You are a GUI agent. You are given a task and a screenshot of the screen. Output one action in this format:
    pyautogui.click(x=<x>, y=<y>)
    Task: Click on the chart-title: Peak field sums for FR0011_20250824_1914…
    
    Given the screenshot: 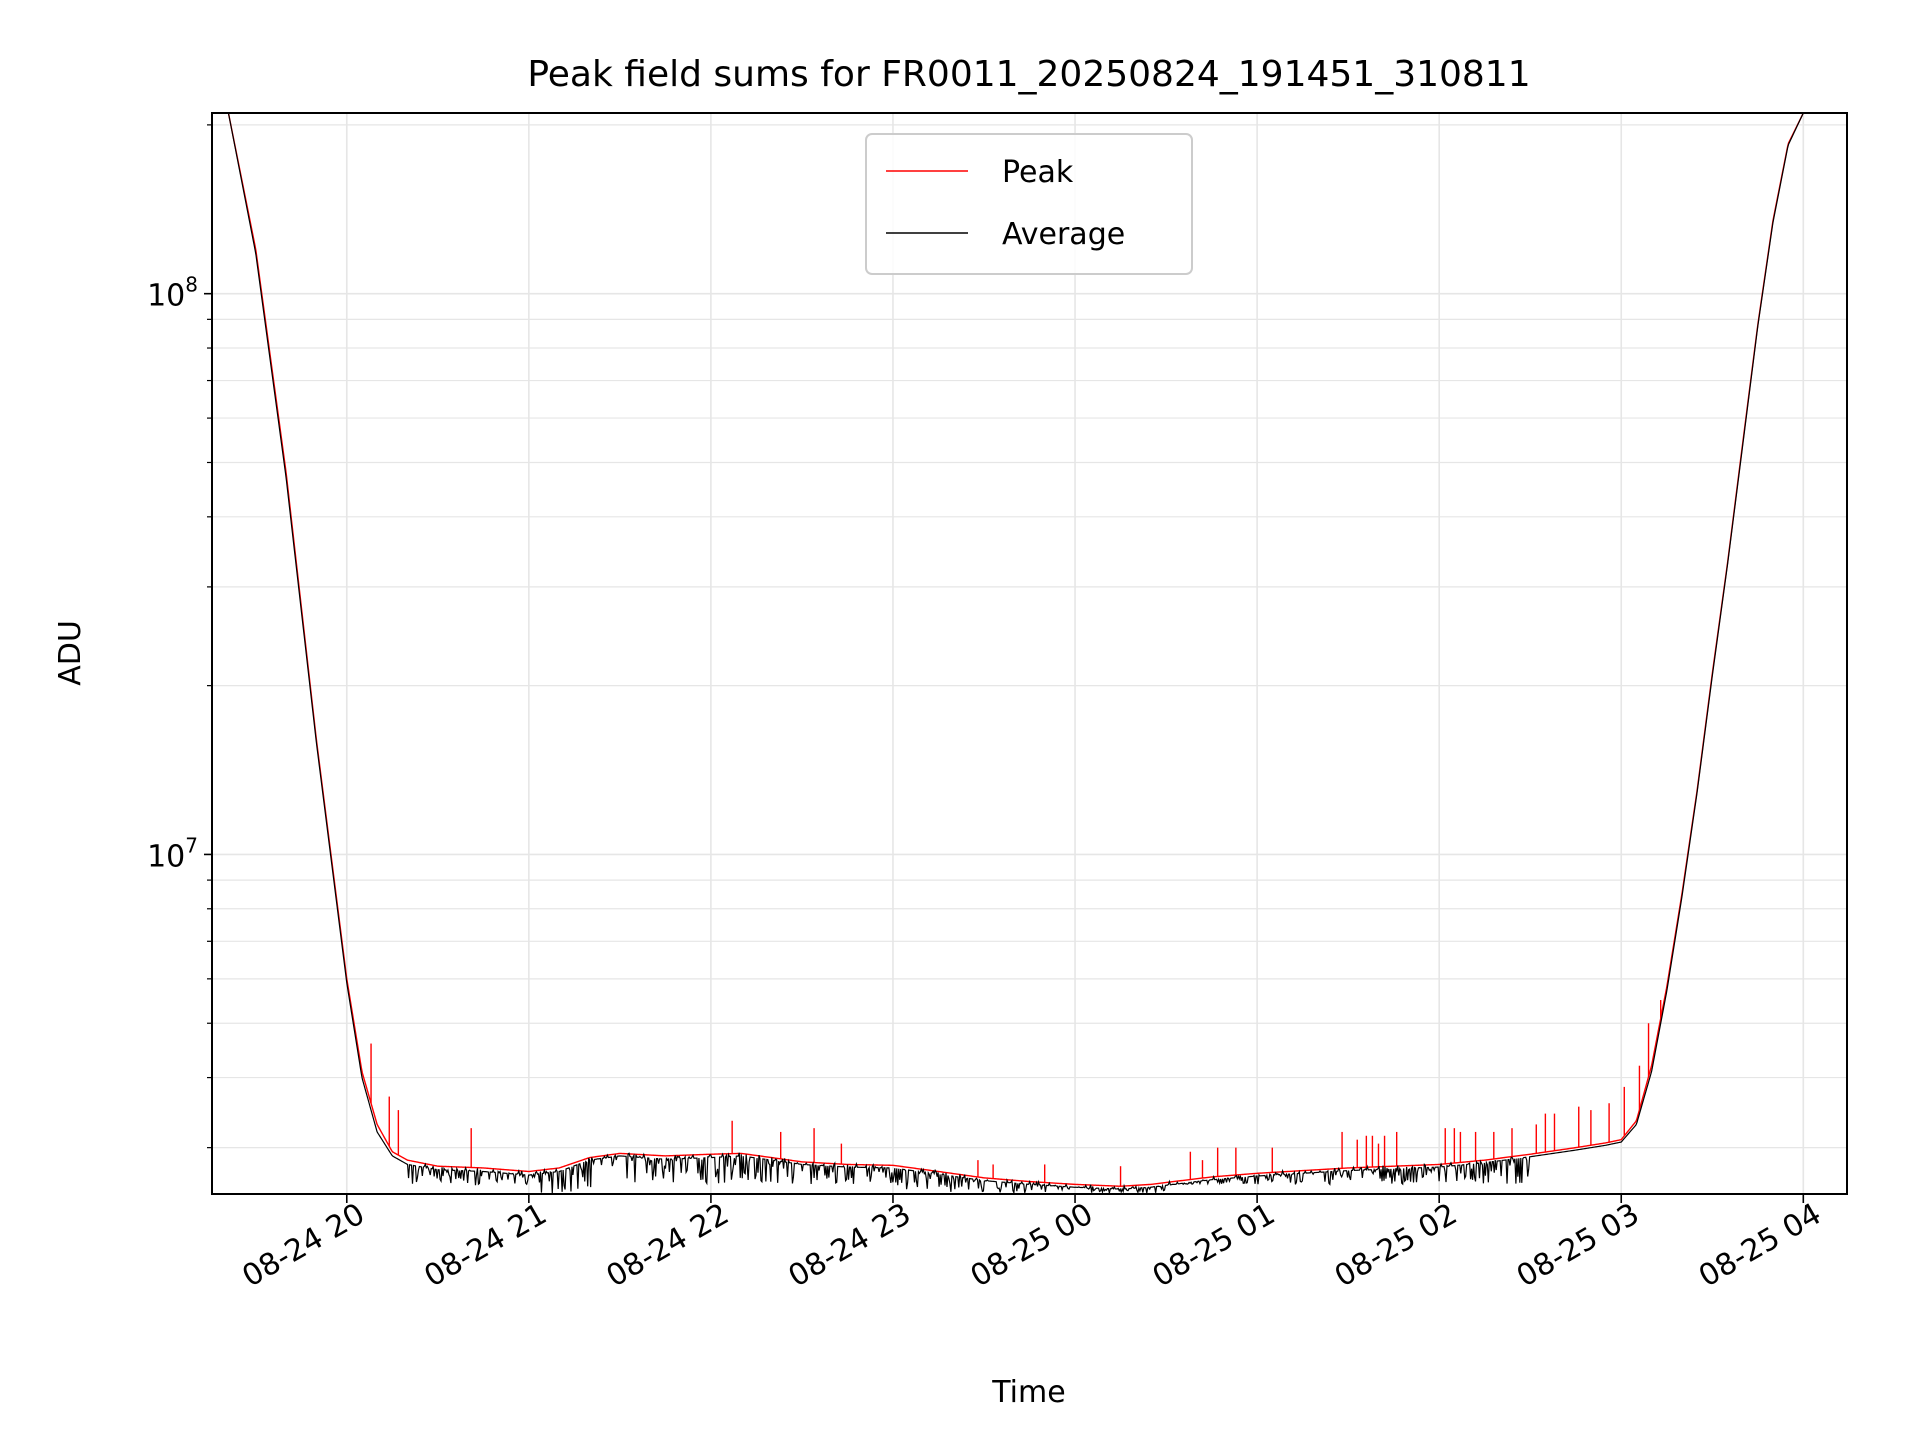 What is the action you would take?
    pyautogui.click(x=1028, y=74)
    